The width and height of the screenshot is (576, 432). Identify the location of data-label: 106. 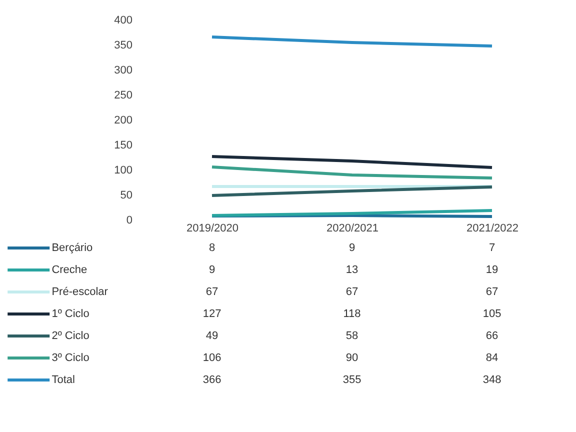
(212, 358).